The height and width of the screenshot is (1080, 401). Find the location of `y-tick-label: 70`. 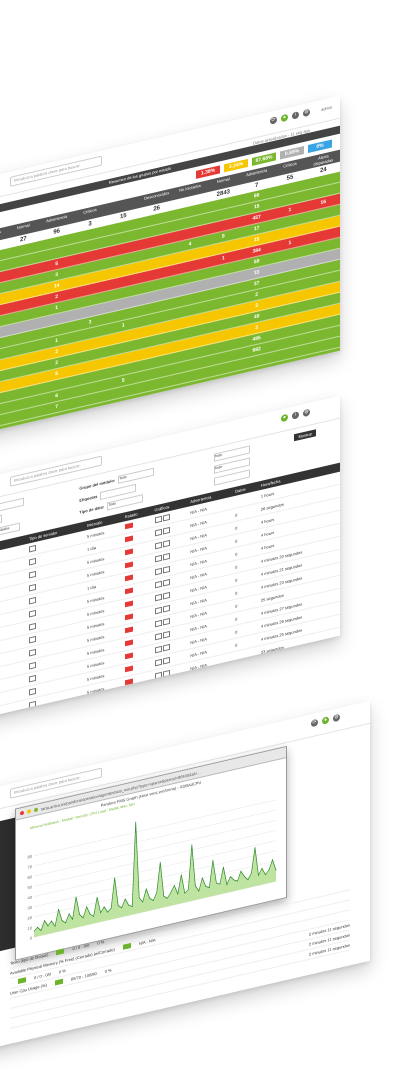

y-tick-label: 70 is located at coordinates (30, 867).